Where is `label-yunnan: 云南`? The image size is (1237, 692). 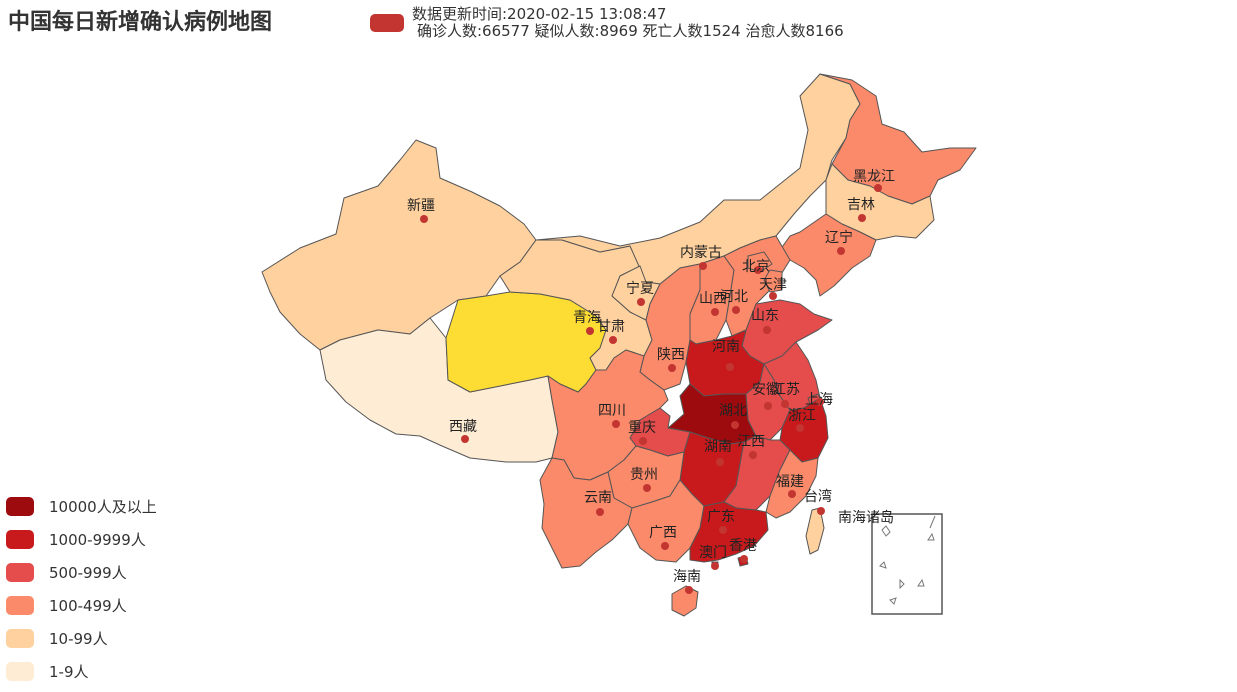
label-yunnan: 云南 is located at coordinates (598, 498).